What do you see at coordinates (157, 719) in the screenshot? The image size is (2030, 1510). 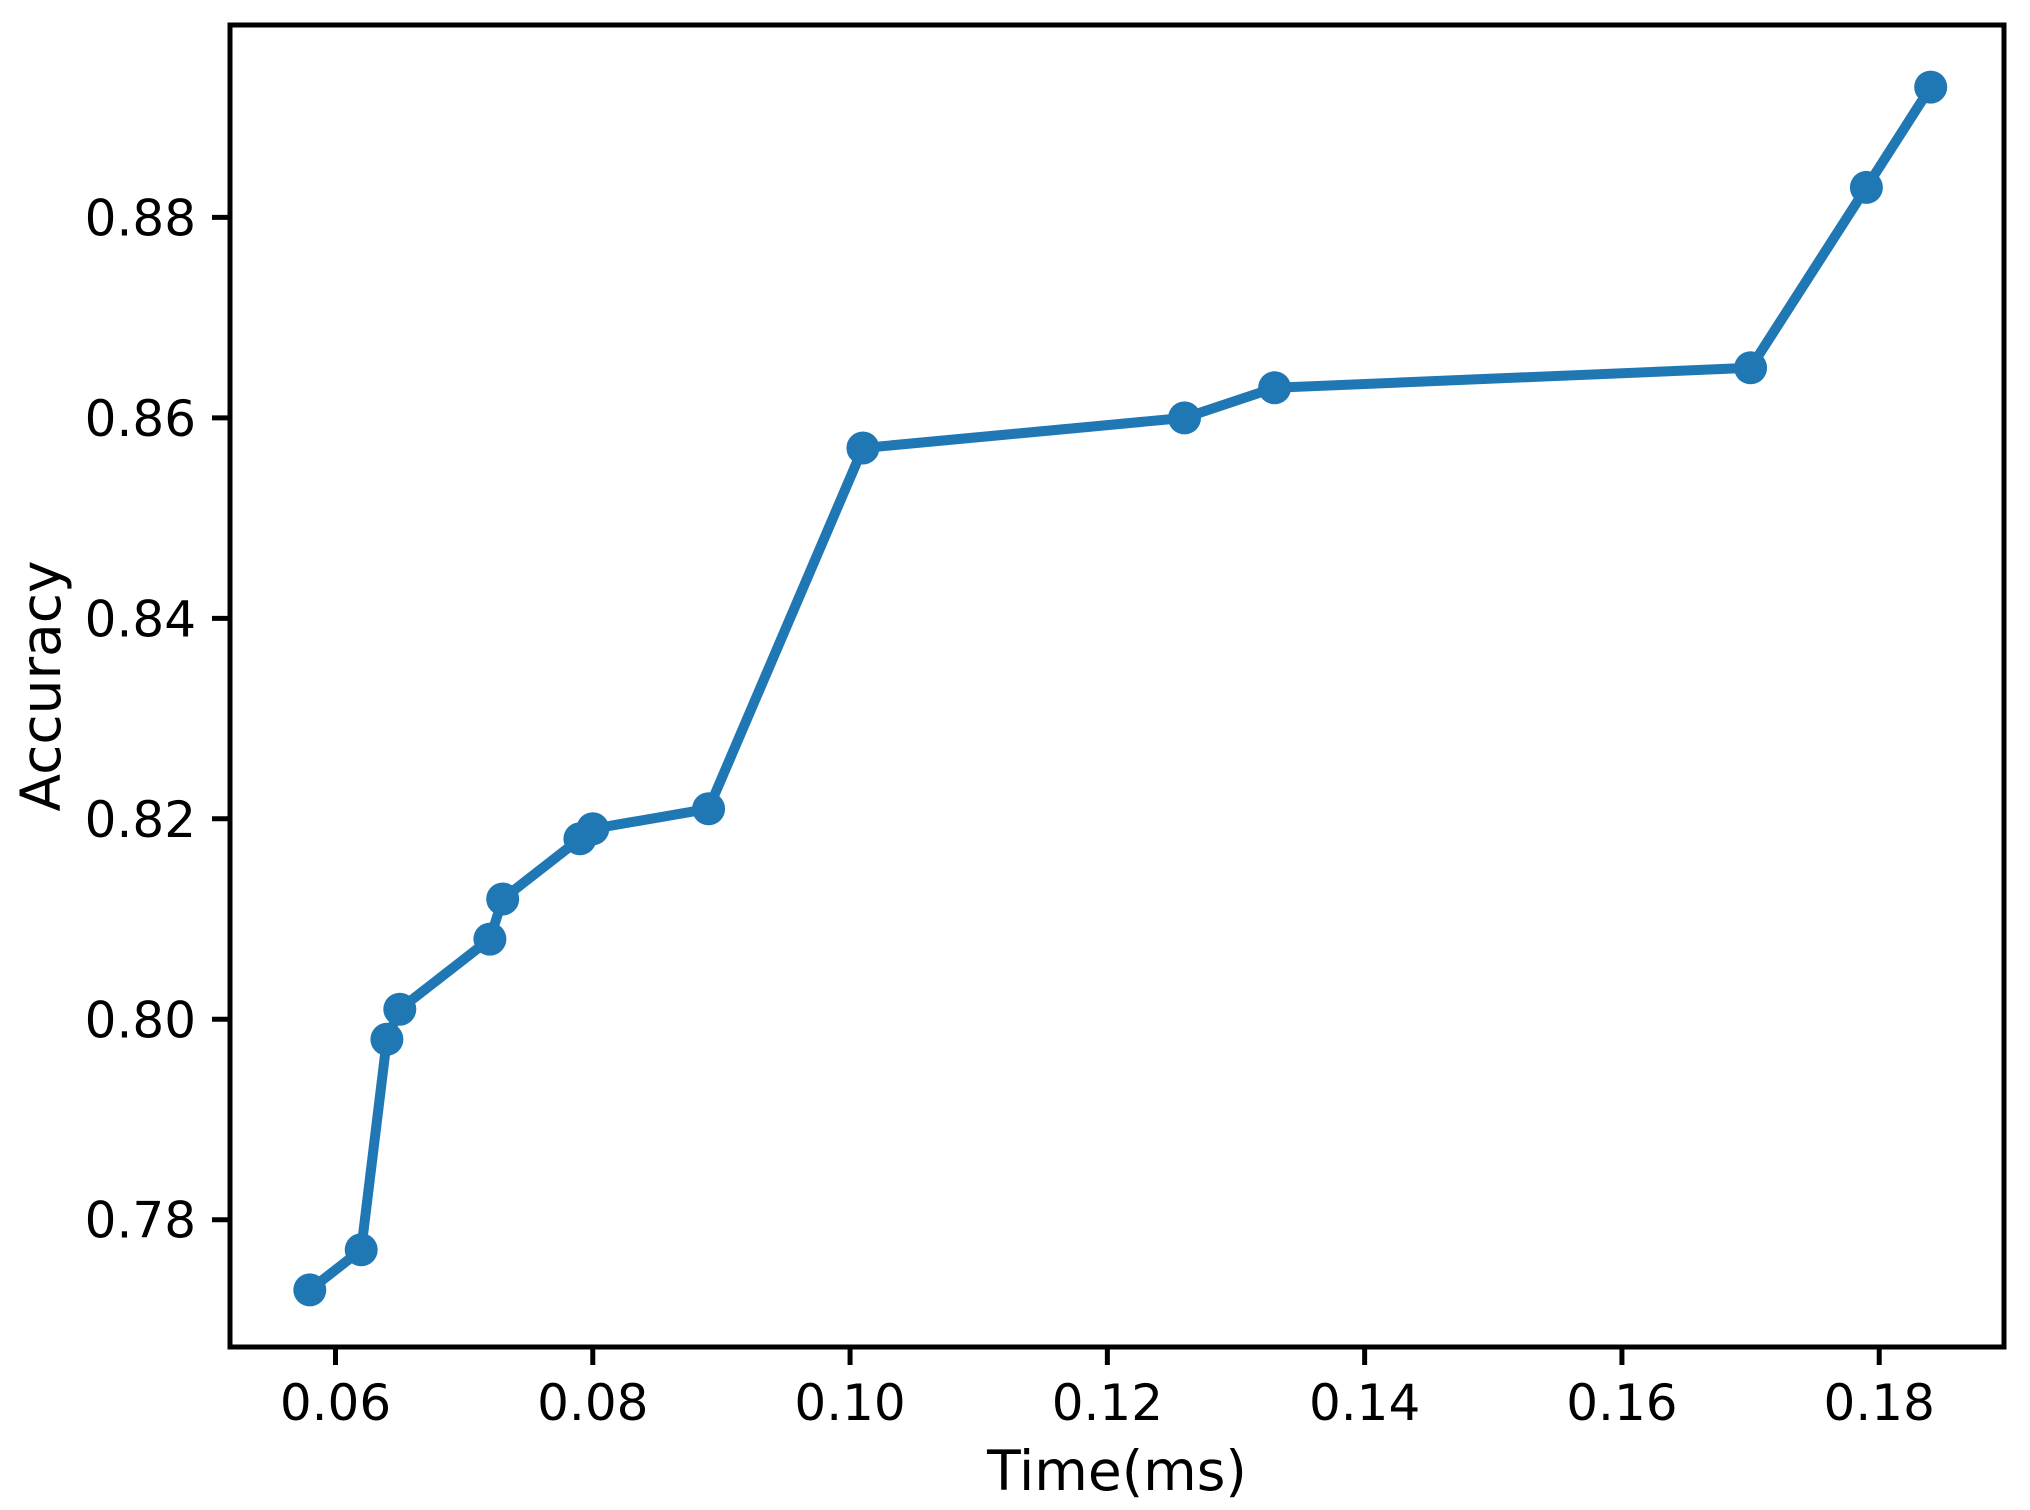 I see `y-axis-ticks: 0.78 0.80 0.82 0.84 0.86 0.88` at bounding box center [157, 719].